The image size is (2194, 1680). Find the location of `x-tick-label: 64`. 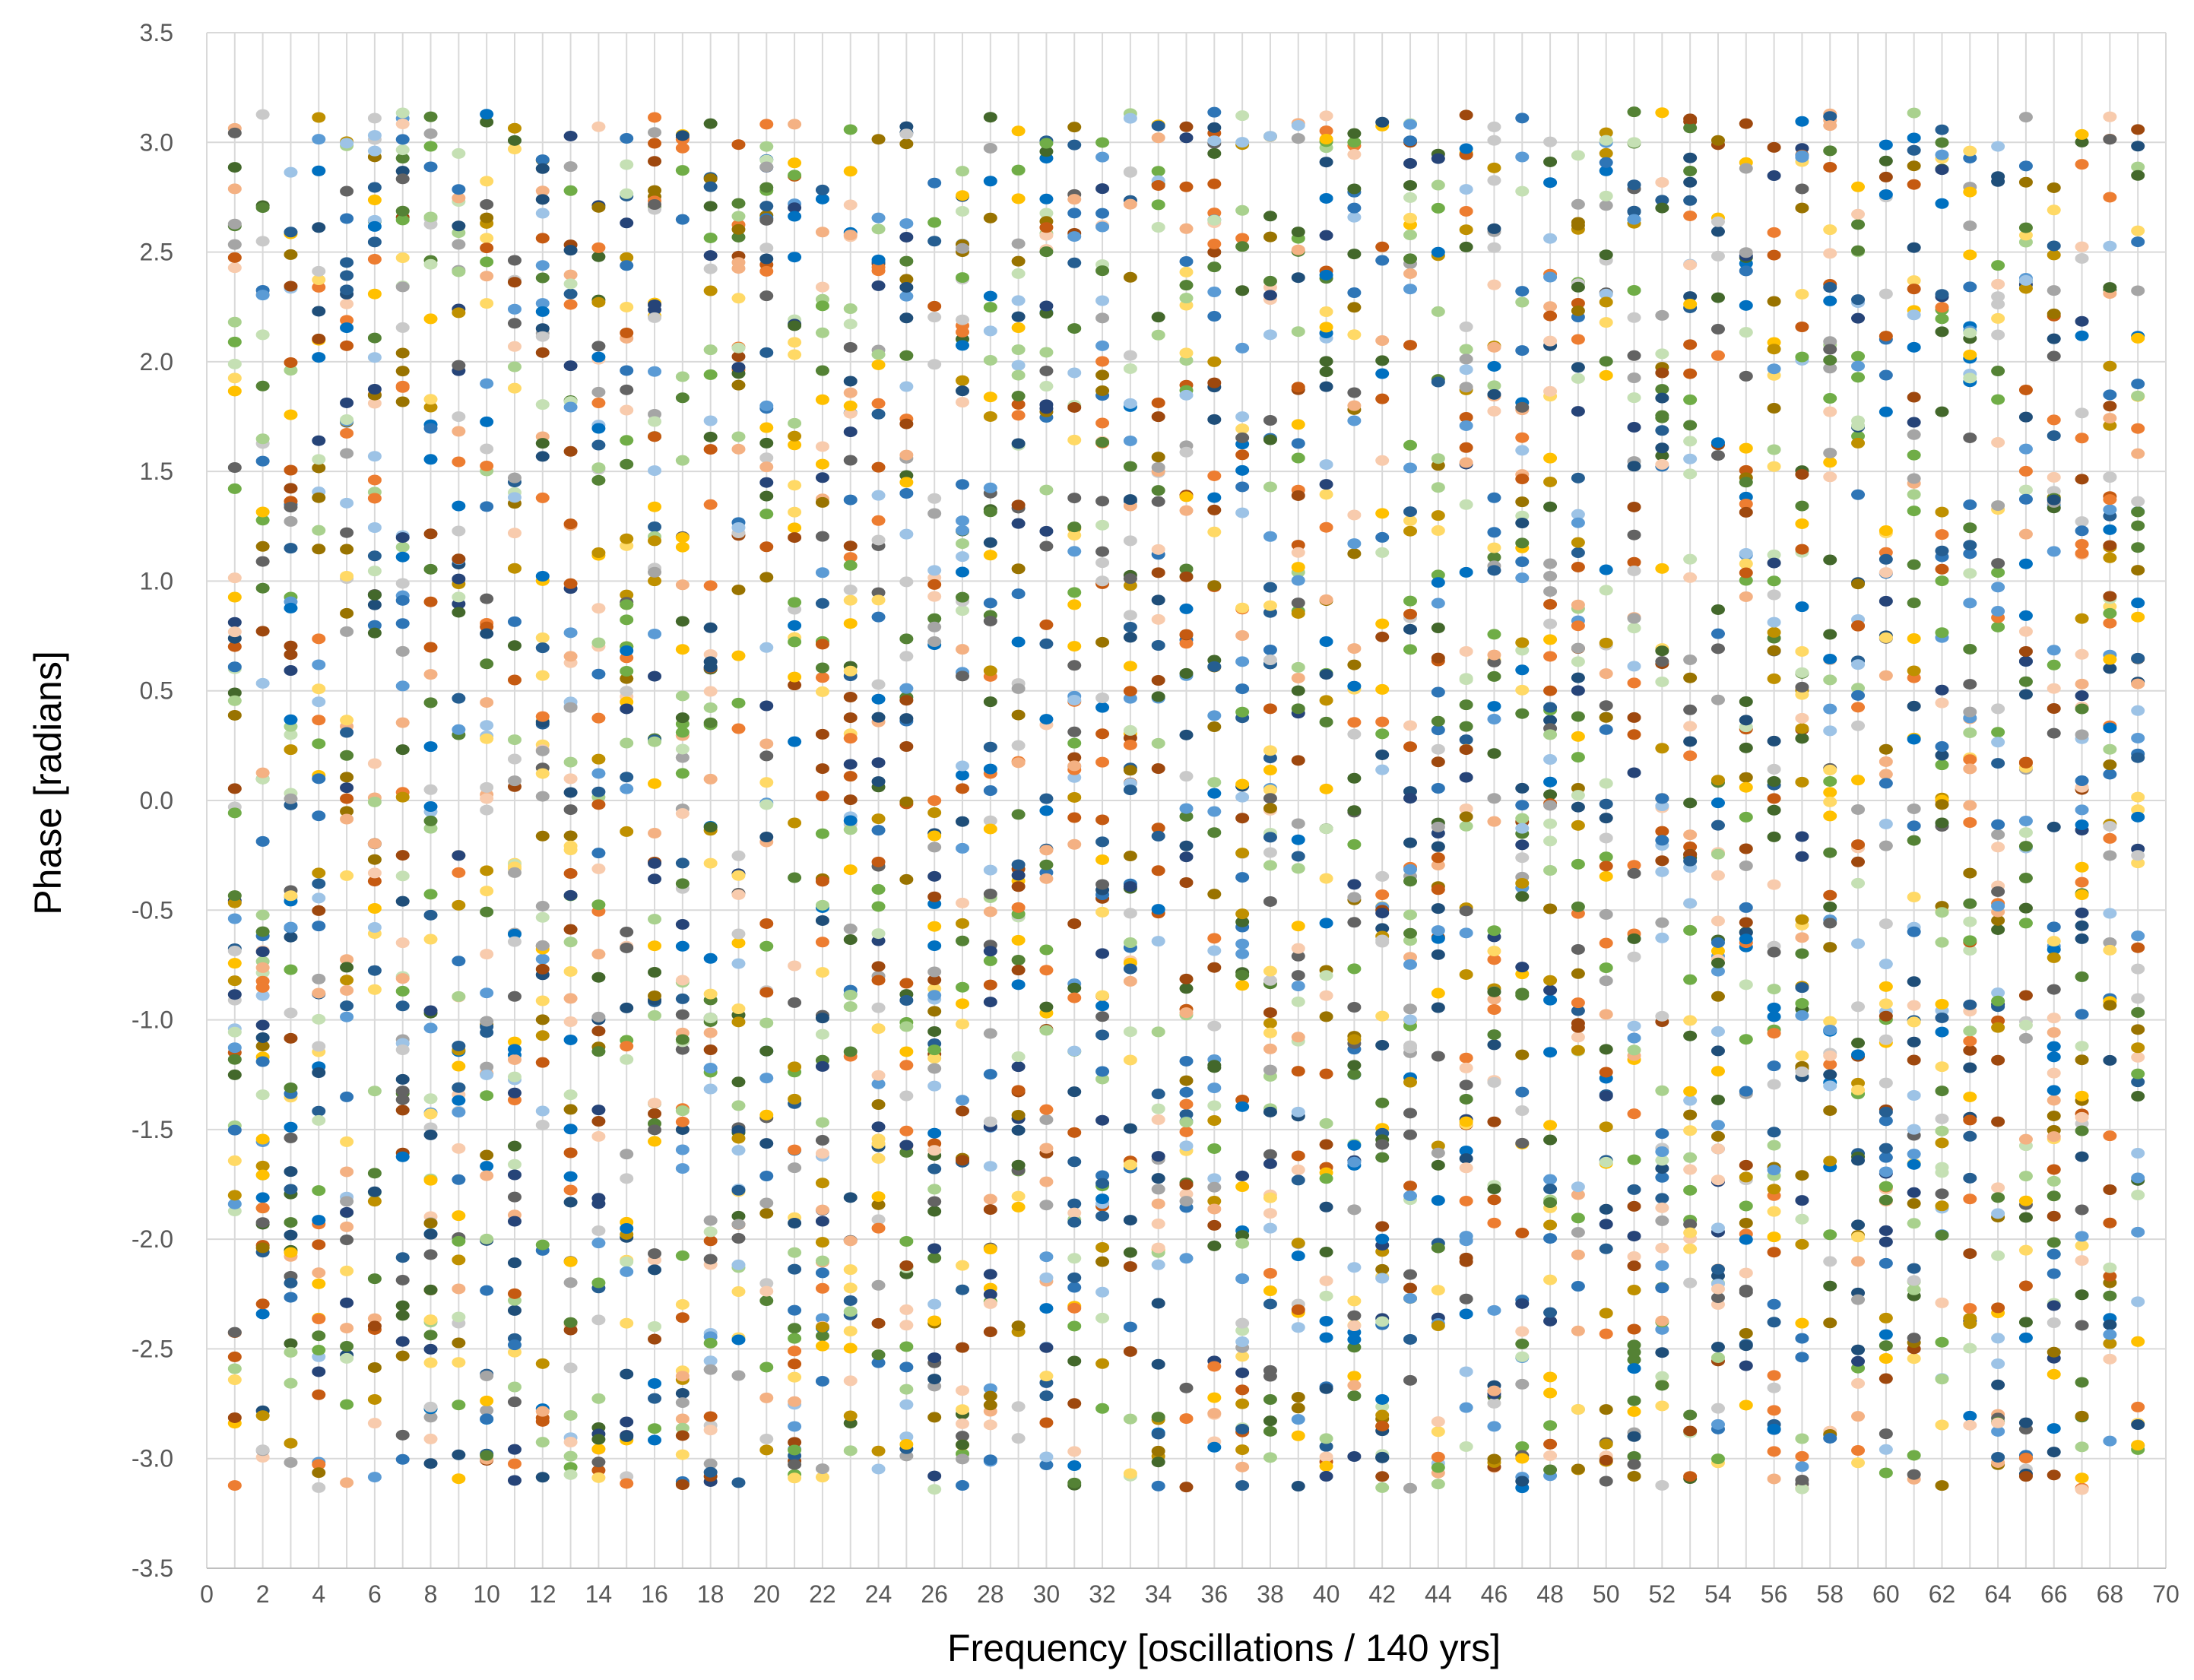

x-tick-label: 64 is located at coordinates (1998, 1594).